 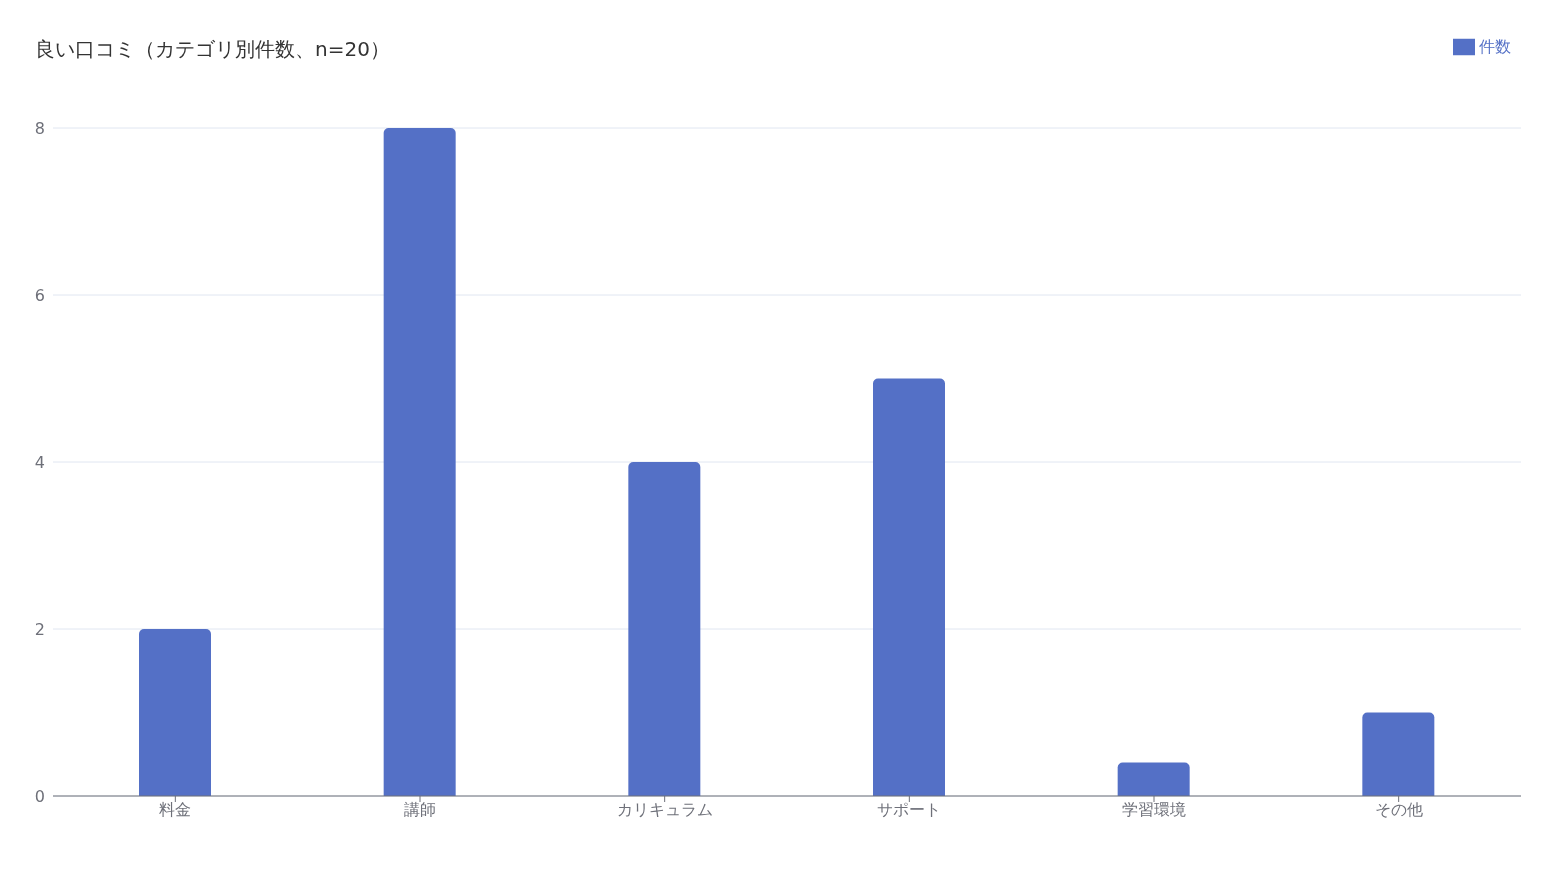 I want to click on y-tick-label: 0, so click(x=39, y=796).